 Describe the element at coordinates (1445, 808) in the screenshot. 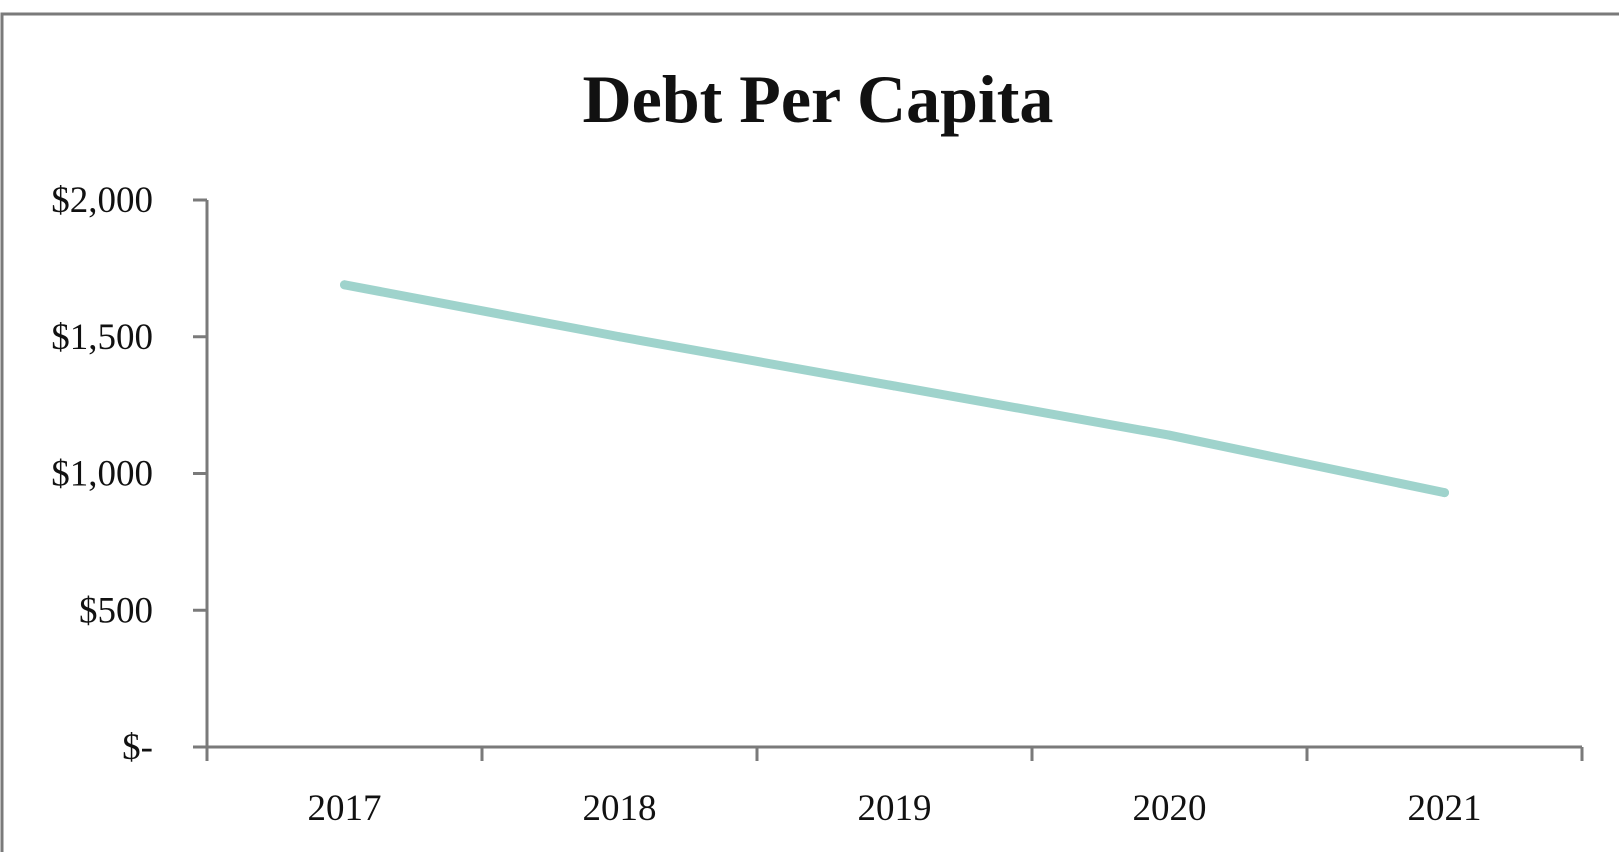

I see `x-tick-label: 2021` at that location.